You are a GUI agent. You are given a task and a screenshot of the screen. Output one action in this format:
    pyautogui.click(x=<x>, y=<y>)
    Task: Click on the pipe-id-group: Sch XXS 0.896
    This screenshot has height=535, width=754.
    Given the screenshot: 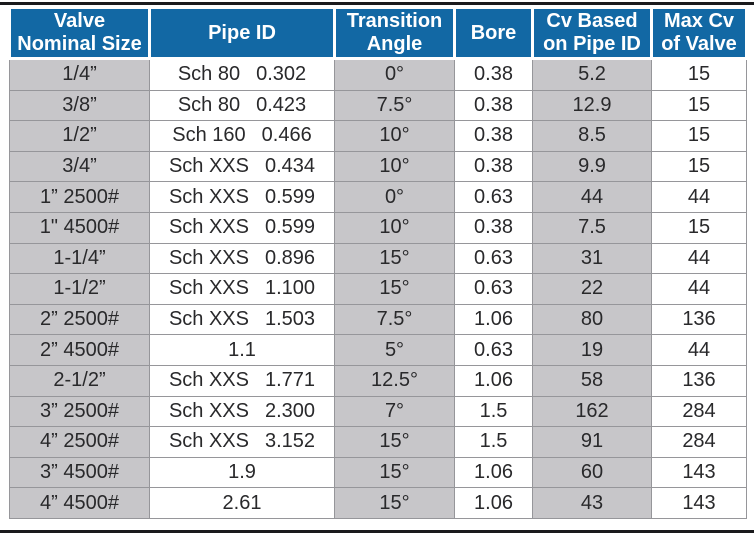 What is the action you would take?
    pyautogui.click(x=242, y=258)
    